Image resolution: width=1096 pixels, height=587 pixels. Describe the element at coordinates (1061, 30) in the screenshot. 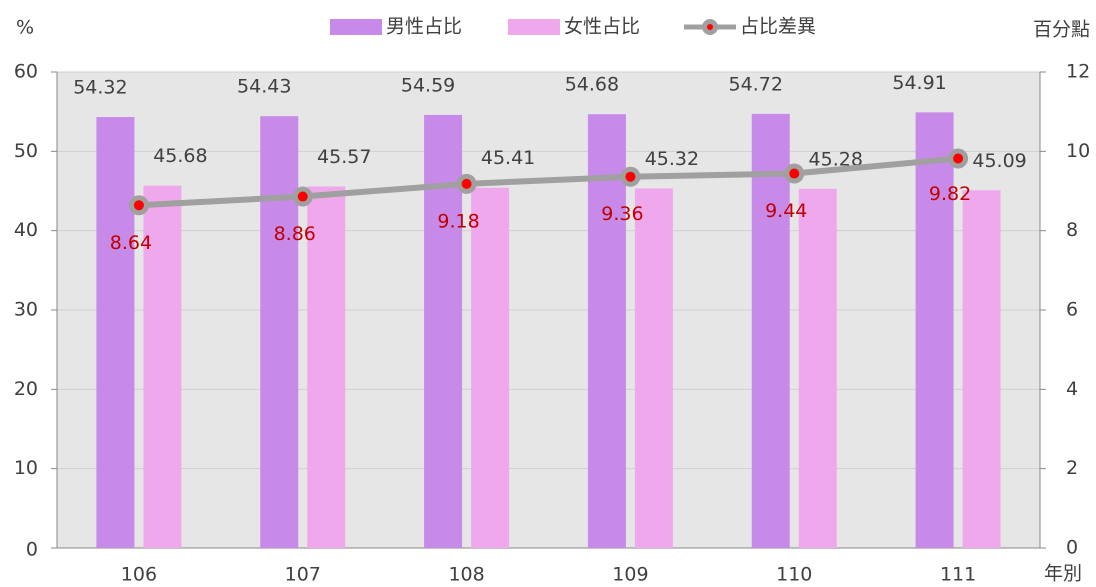

I see `y2-axis-label: 百分點` at that location.